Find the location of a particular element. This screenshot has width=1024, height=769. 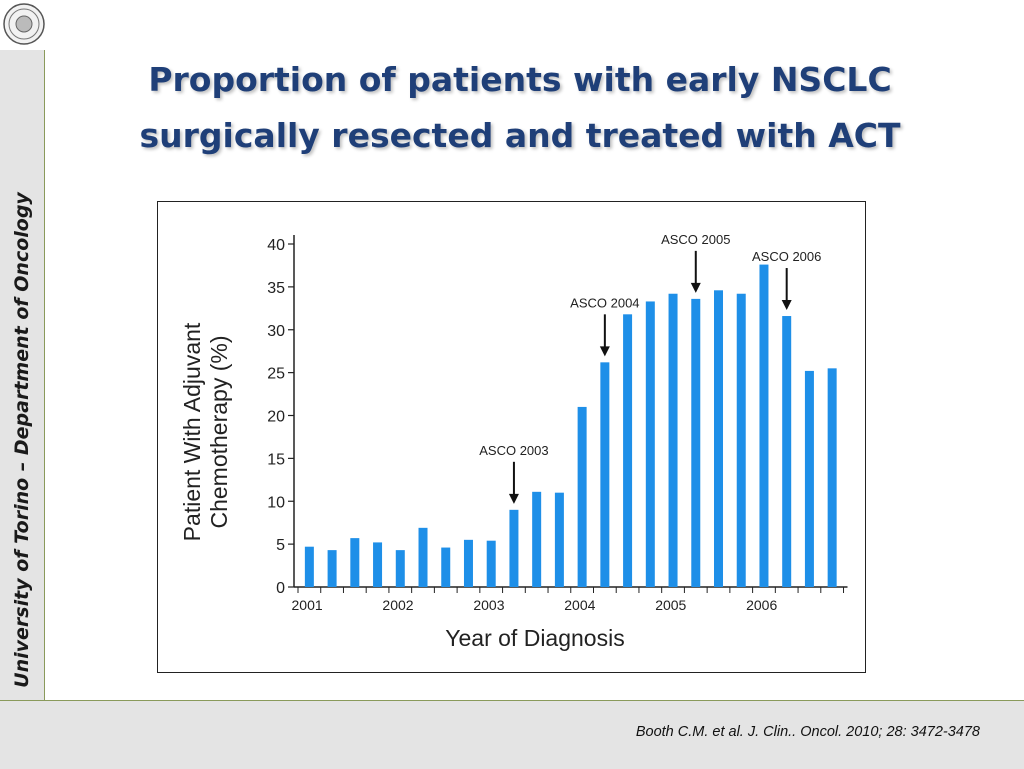

slide-title-line-2: surgically resected and treated with ACT is located at coordinates (520, 135).